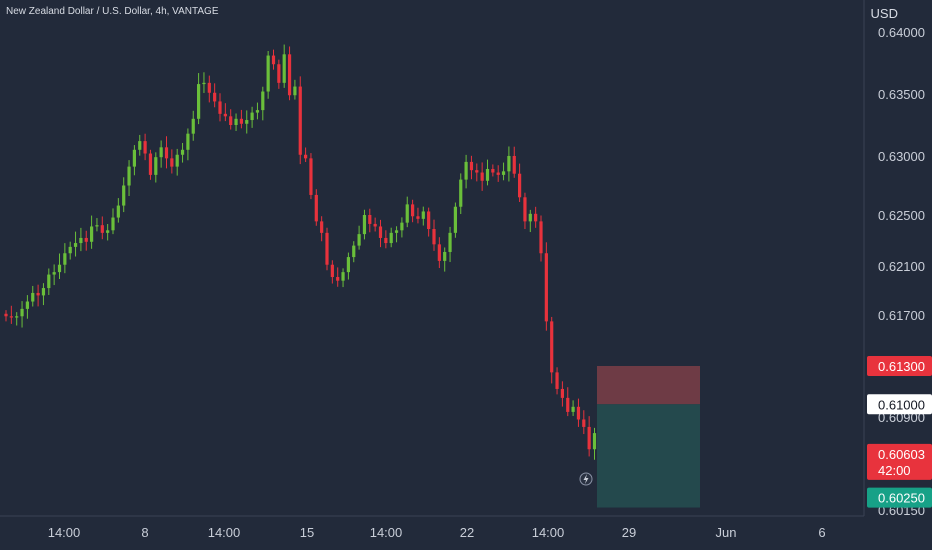 This screenshot has height=550, width=932. Describe the element at coordinates (901, 266) in the screenshot. I see `price-tick-label: 0.62100` at that location.